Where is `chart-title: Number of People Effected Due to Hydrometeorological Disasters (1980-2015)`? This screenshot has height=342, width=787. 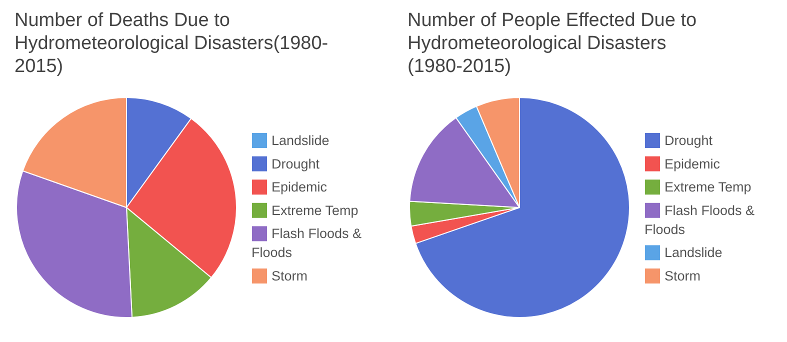
chart-title: Number of People Effected Due to Hydrometeorological Disasters (1980-2015) is located at coordinates (552, 43).